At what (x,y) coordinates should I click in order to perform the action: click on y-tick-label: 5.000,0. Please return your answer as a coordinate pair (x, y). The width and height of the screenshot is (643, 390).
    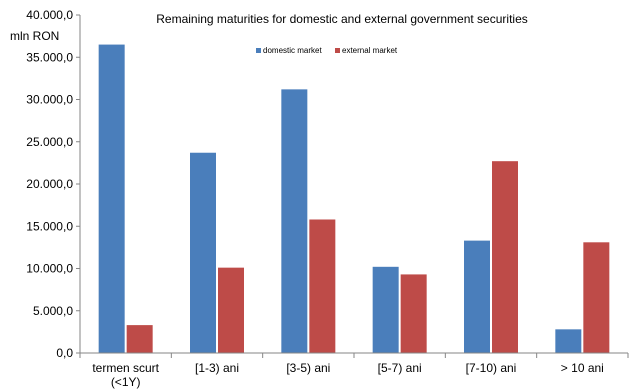
    Looking at the image, I should click on (53, 311).